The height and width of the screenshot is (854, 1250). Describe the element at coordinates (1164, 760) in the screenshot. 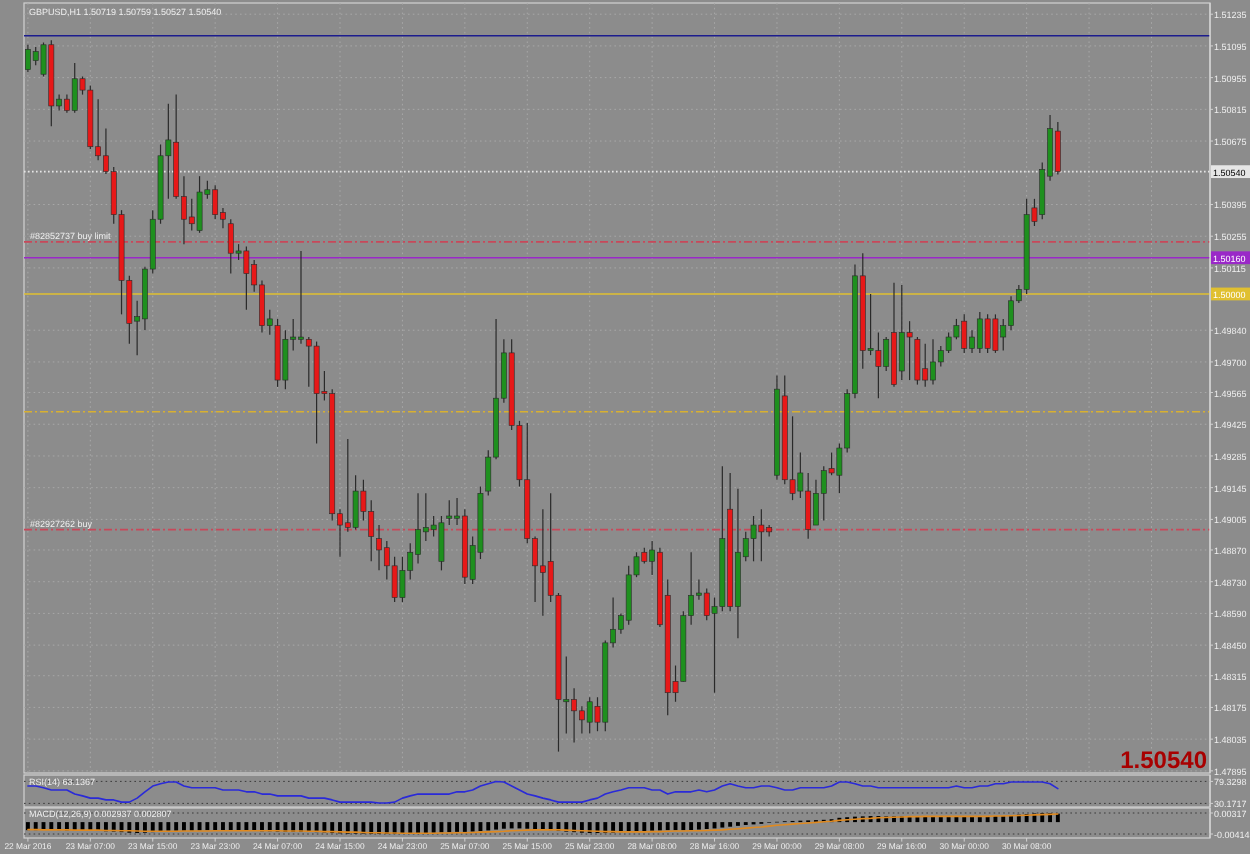

I see `annotation: 1.50540` at that location.